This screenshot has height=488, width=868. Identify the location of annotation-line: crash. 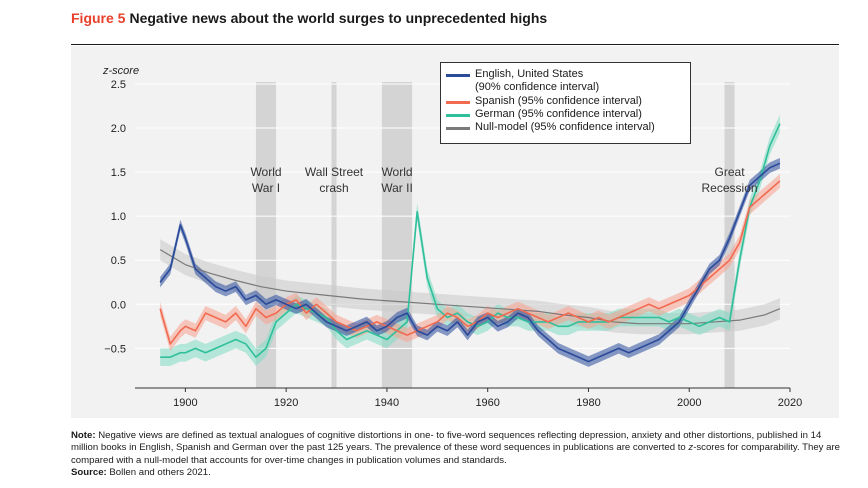
(333, 188).